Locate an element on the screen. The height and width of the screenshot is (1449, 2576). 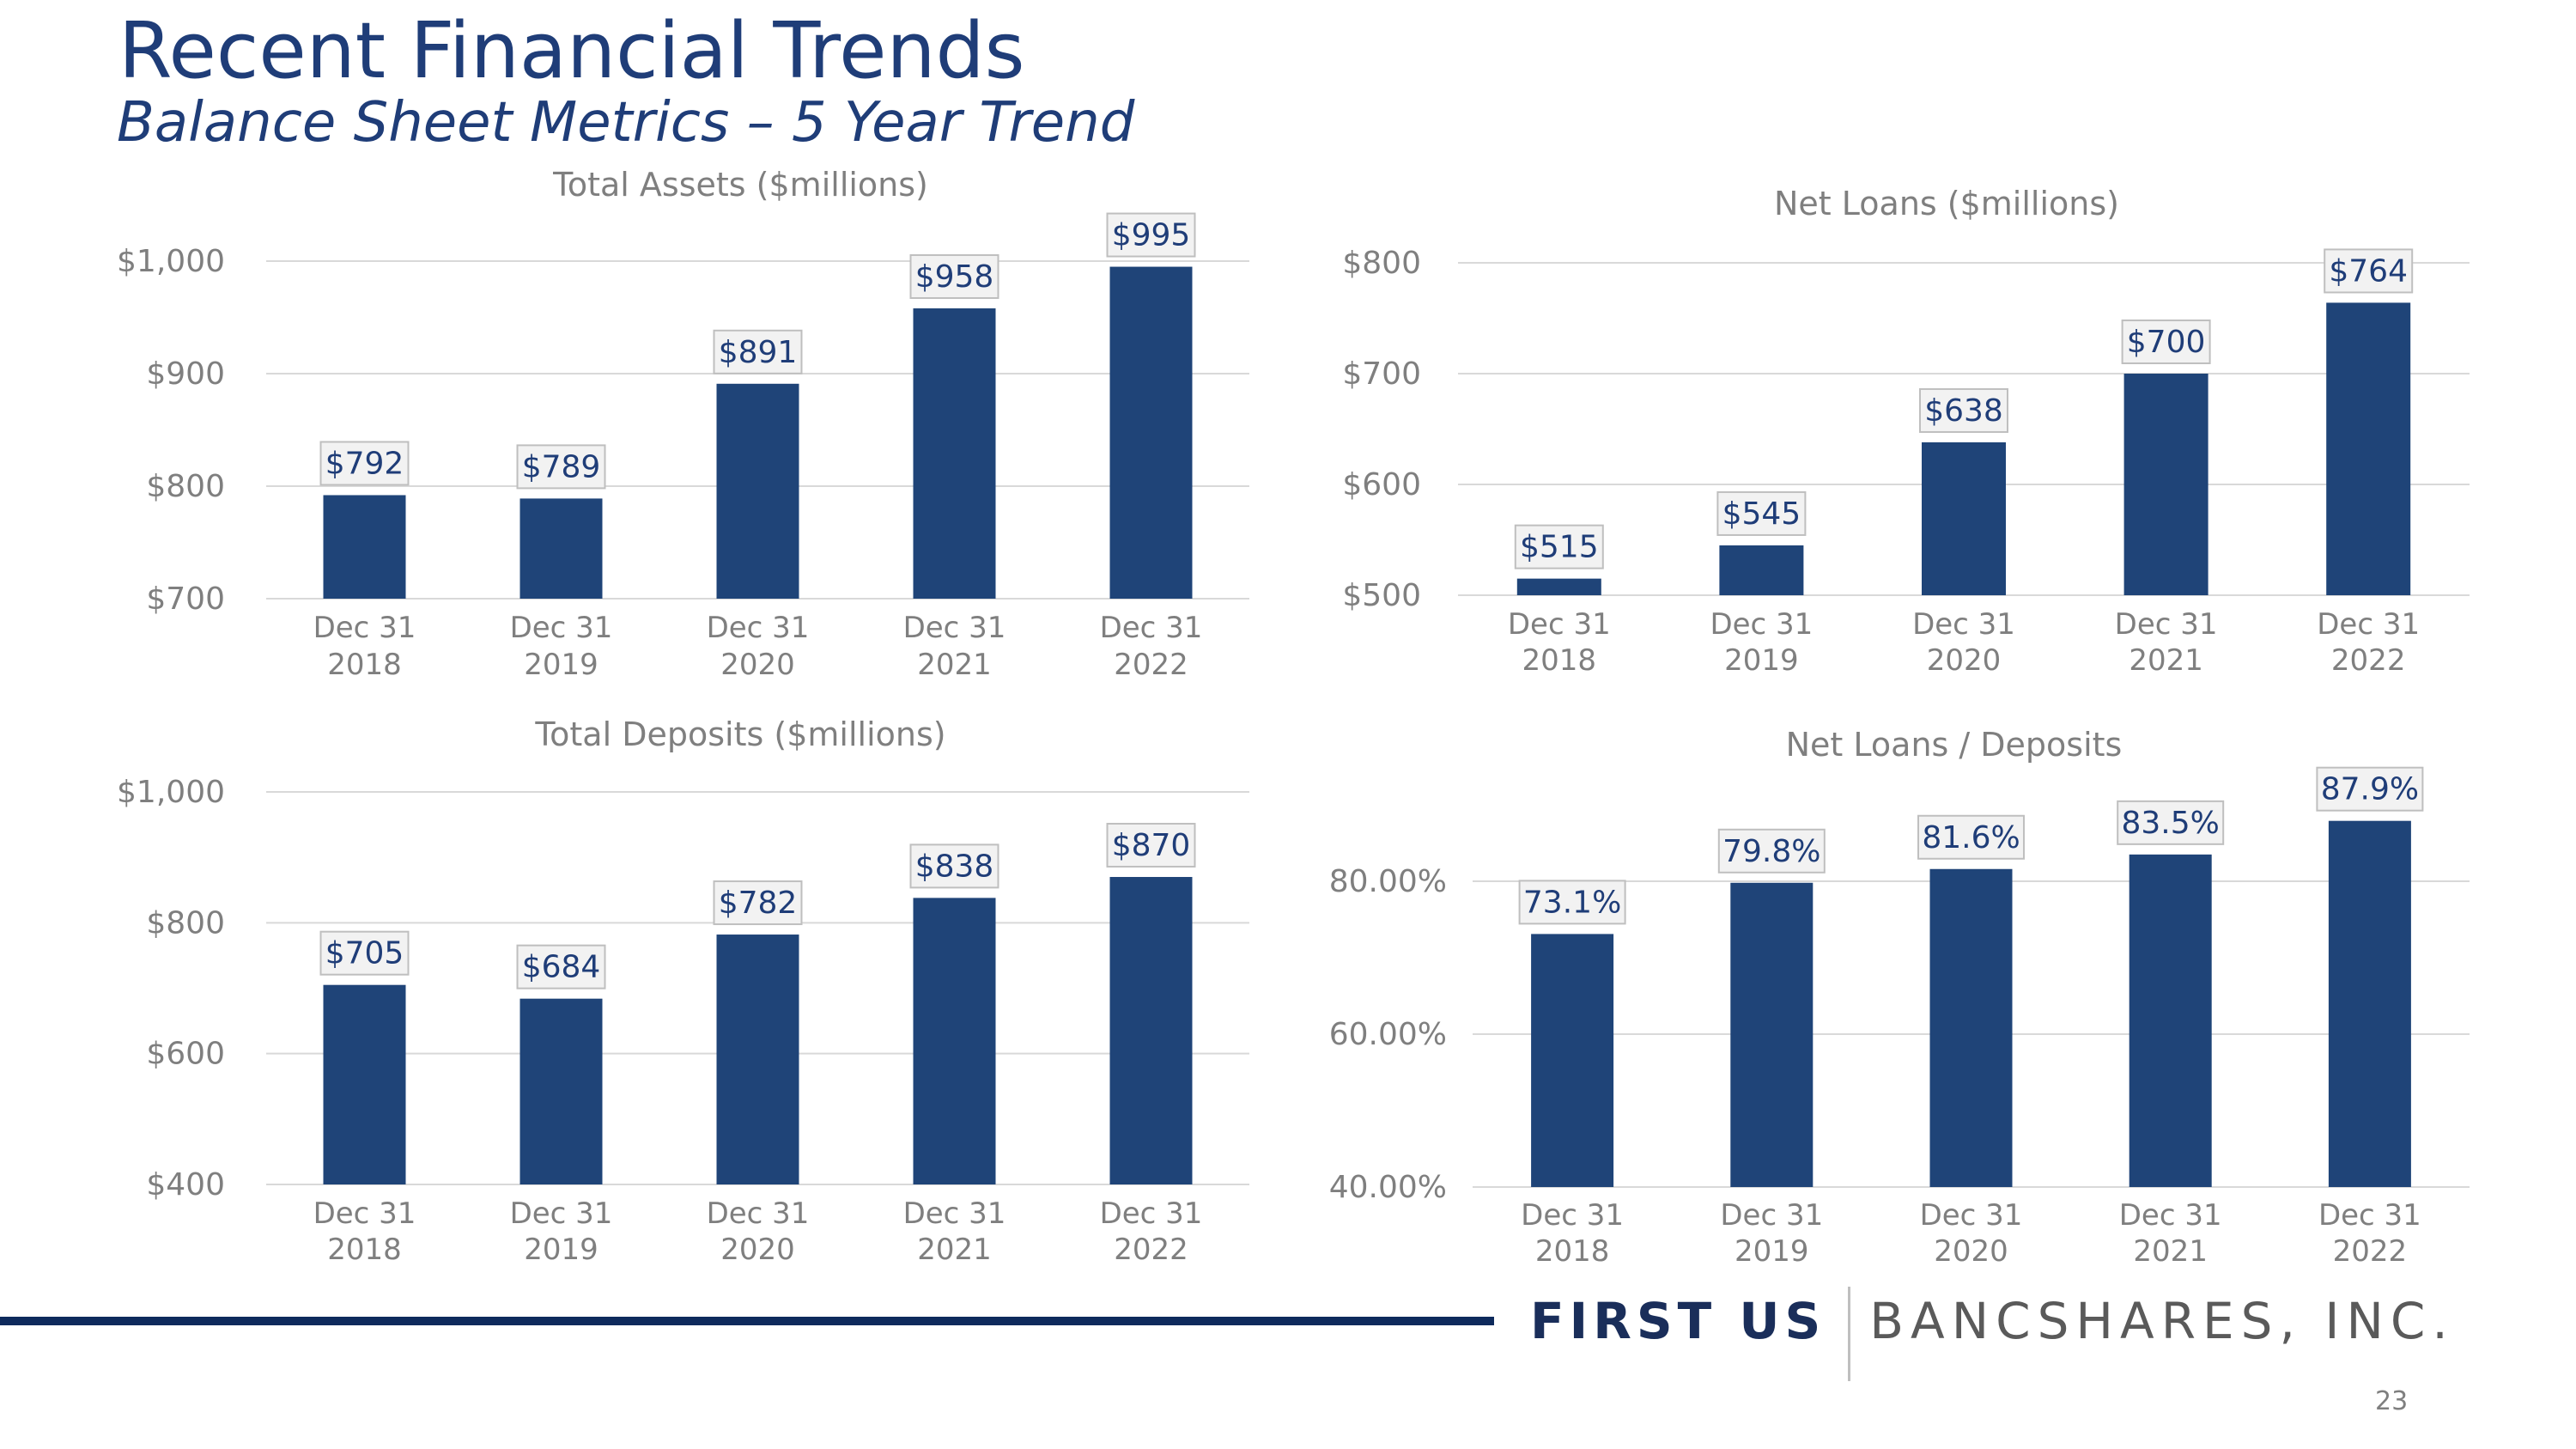
company-logo: FIRST US BANCSHARES, INC. is located at coordinates (1992, 1338).